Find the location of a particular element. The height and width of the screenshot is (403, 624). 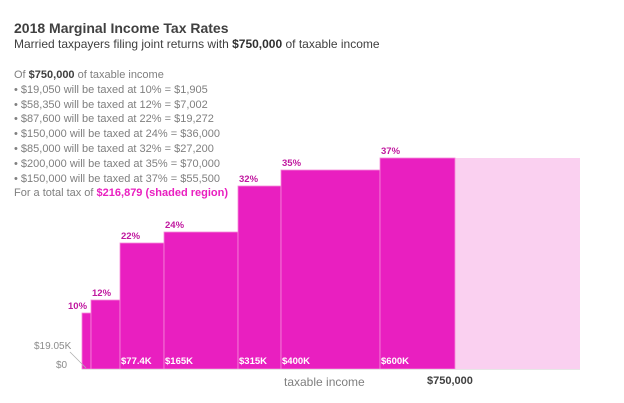

chart-title: 2018 Marginal Income Tax Rates is located at coordinates (121, 28).